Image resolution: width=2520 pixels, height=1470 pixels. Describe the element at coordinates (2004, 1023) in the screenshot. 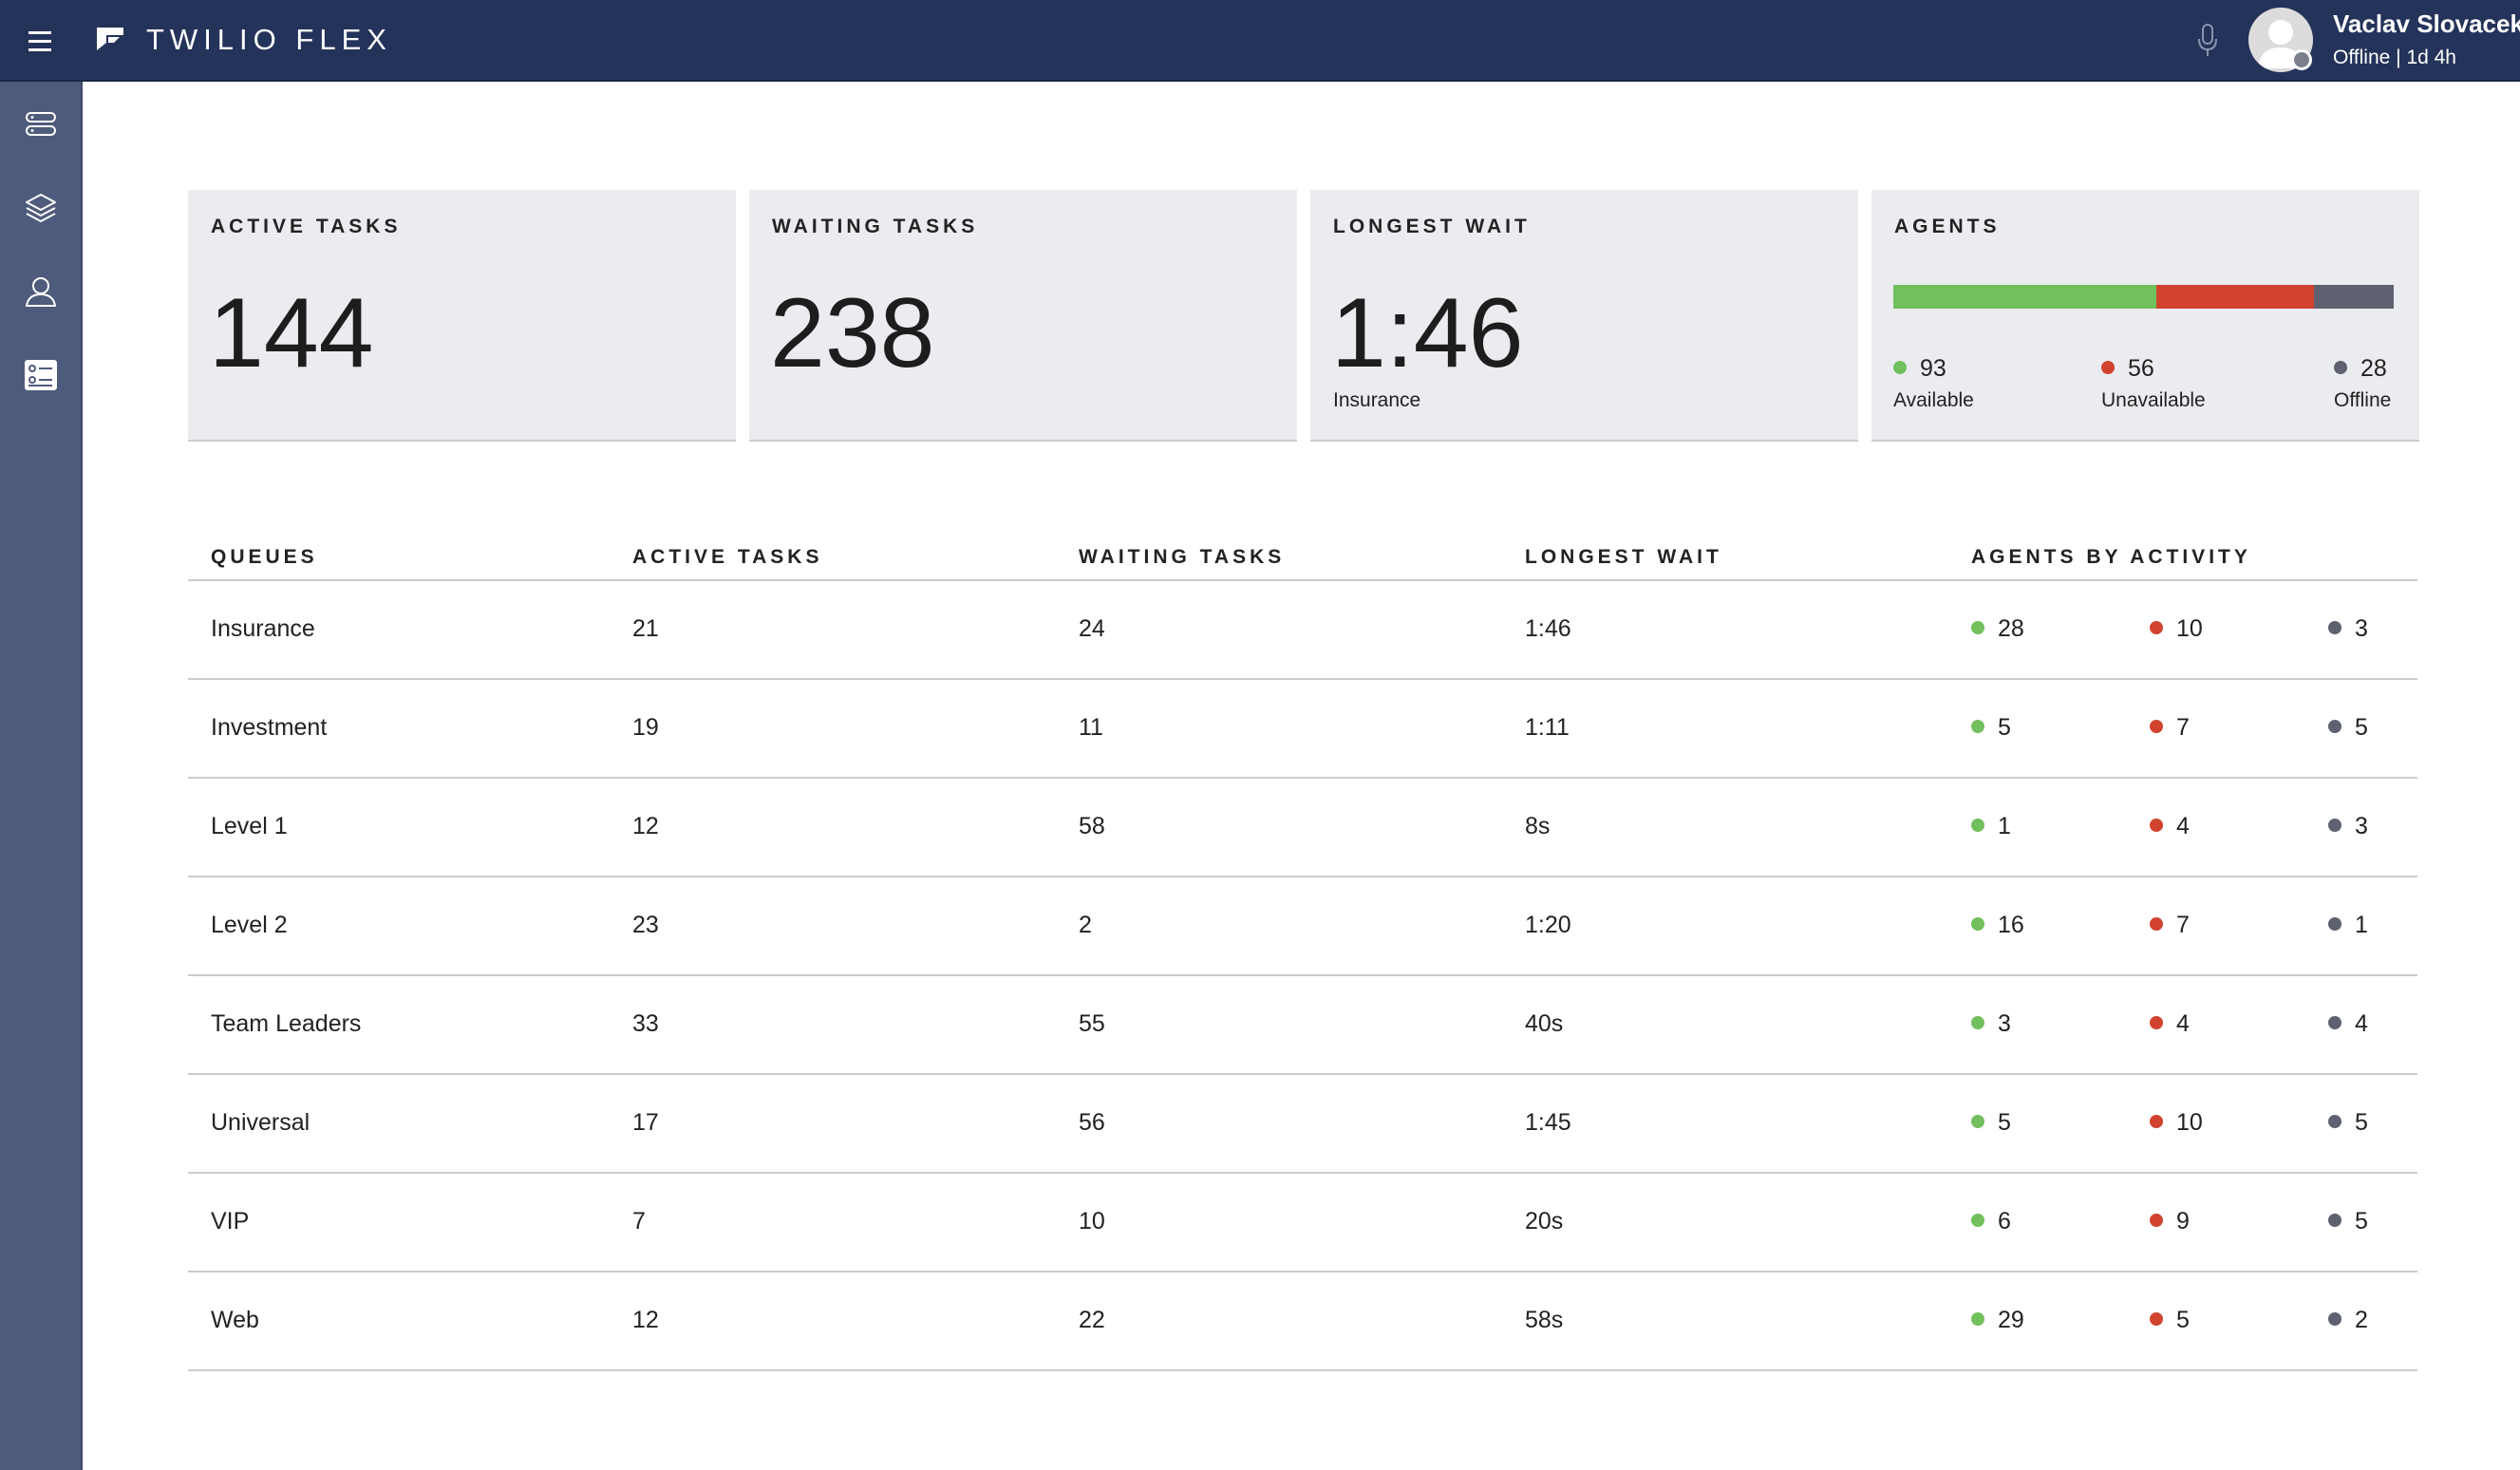

I see `available-count: 3` at that location.